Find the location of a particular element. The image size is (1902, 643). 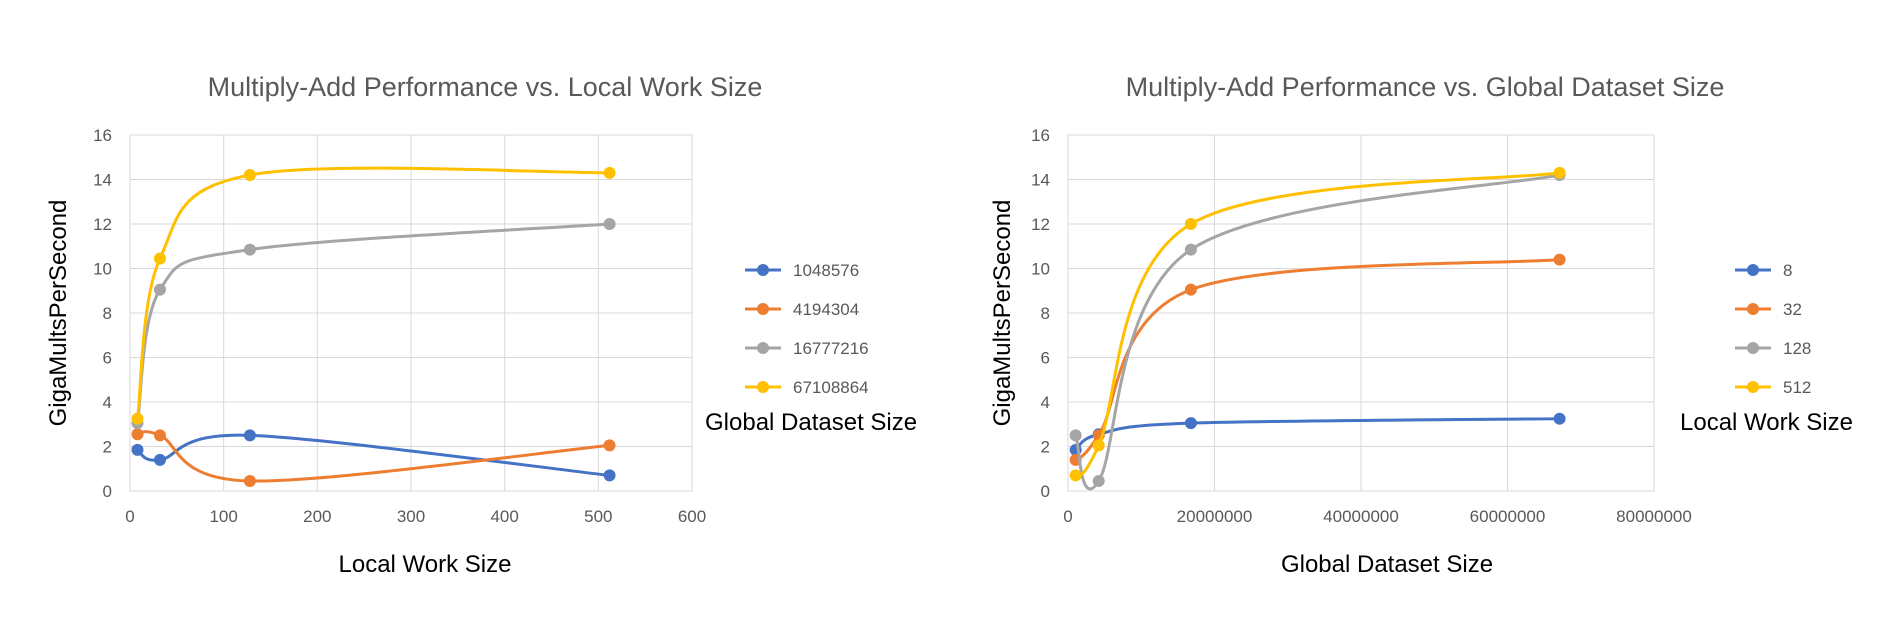

legend-title: Local Work Size is located at coordinates (1766, 422).